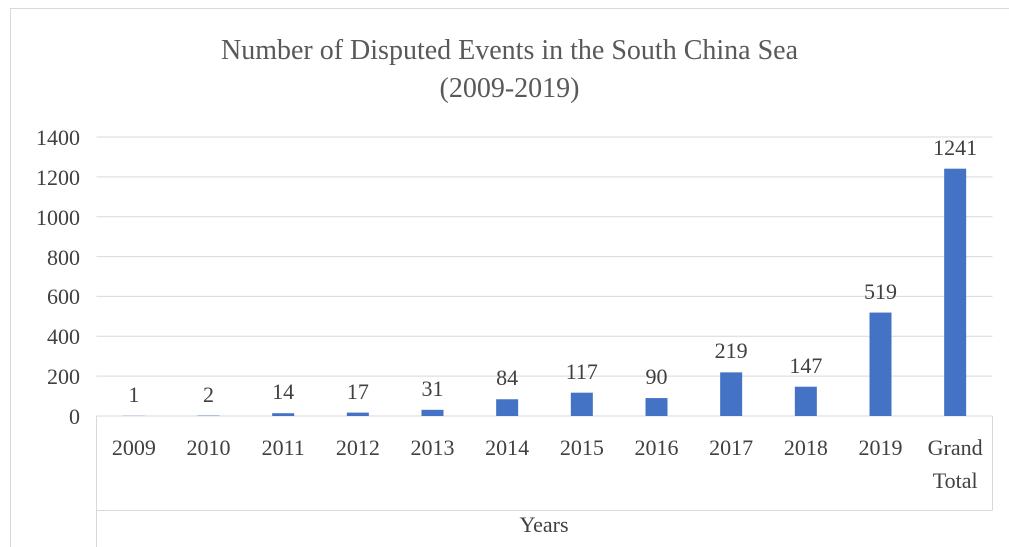 This screenshot has height=547, width=1009. Describe the element at coordinates (63, 297) in the screenshot. I see `y-tick-label: 600` at that location.